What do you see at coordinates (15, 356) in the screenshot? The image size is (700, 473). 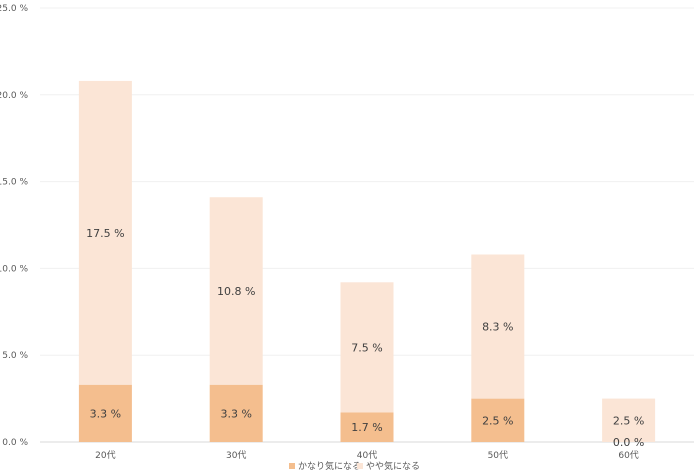 I see `y-tick-label: 5.0 %` at bounding box center [15, 356].